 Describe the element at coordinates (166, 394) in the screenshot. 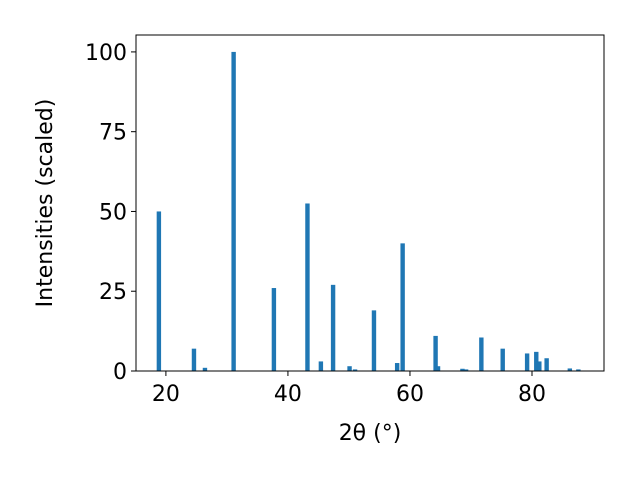

I see `x-tick-label: 20` at that location.